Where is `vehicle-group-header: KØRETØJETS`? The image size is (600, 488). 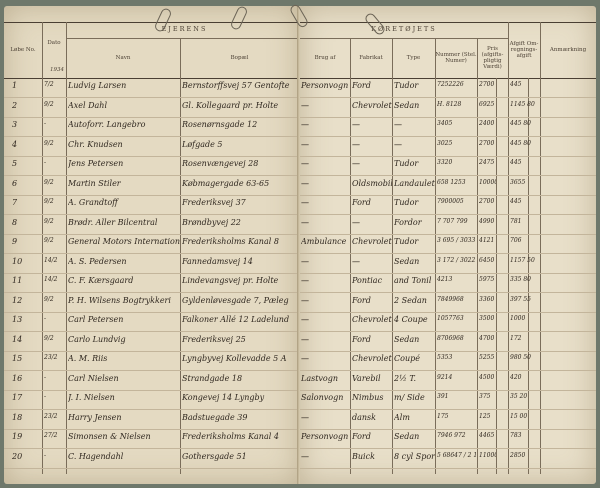
vehicle-group-header: KØRETØJETS is located at coordinates (404, 29).